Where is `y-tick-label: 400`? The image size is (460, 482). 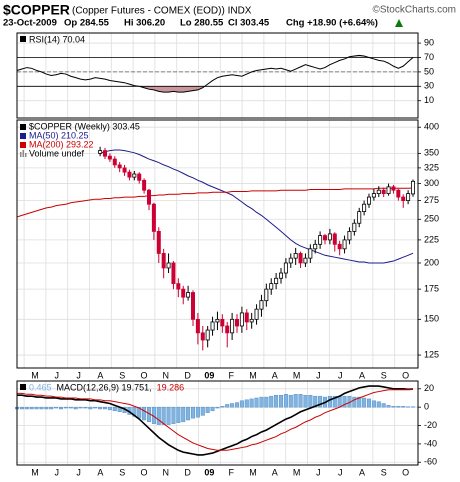
y-tick-label: 400 is located at coordinates (431, 127).